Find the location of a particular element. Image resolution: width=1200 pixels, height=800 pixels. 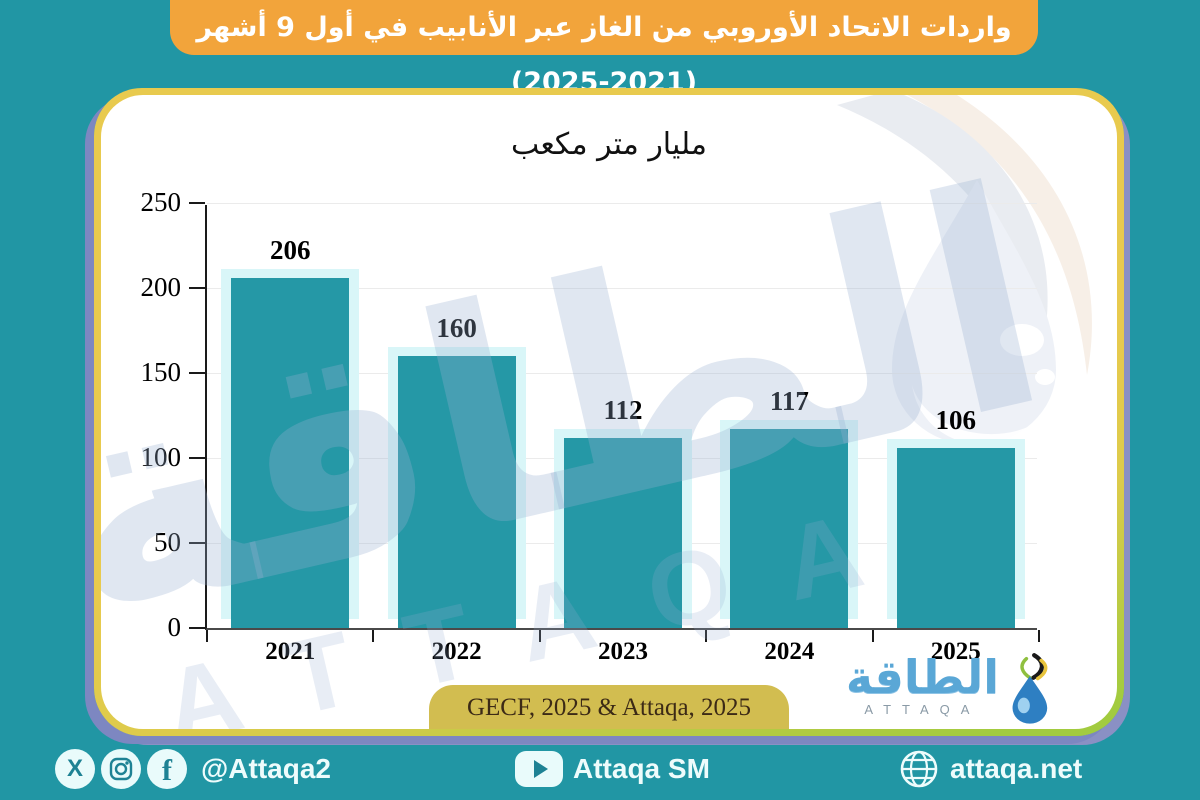

globe-icon is located at coordinates (919, 768).